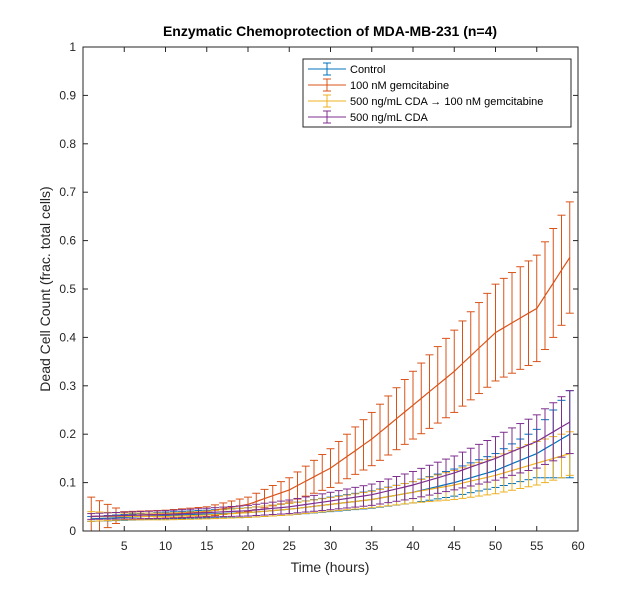 This screenshot has width=640, height=602. I want to click on legend-label: 500 ng/mL CDA → 100 nM gemcitabine, so click(446, 102).